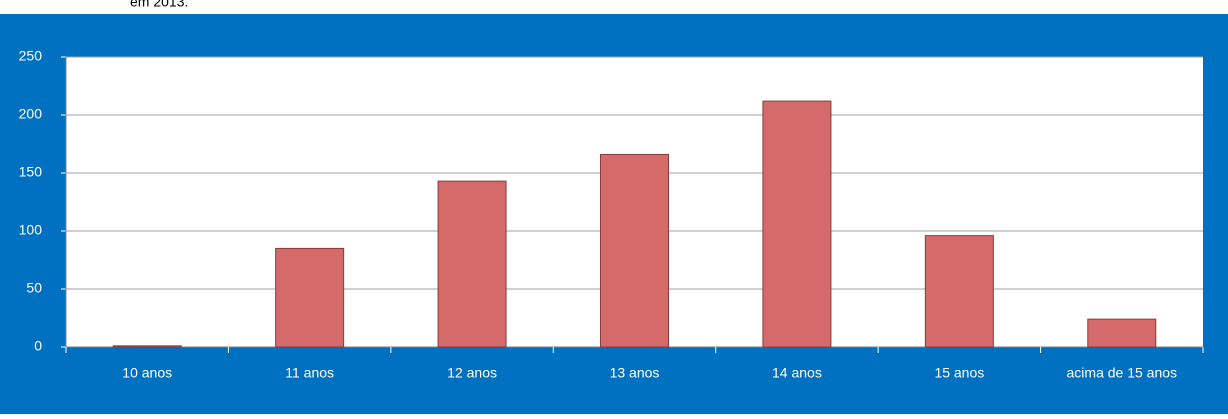 The image size is (1228, 419). I want to click on y-tick-label: 200, so click(31, 114).